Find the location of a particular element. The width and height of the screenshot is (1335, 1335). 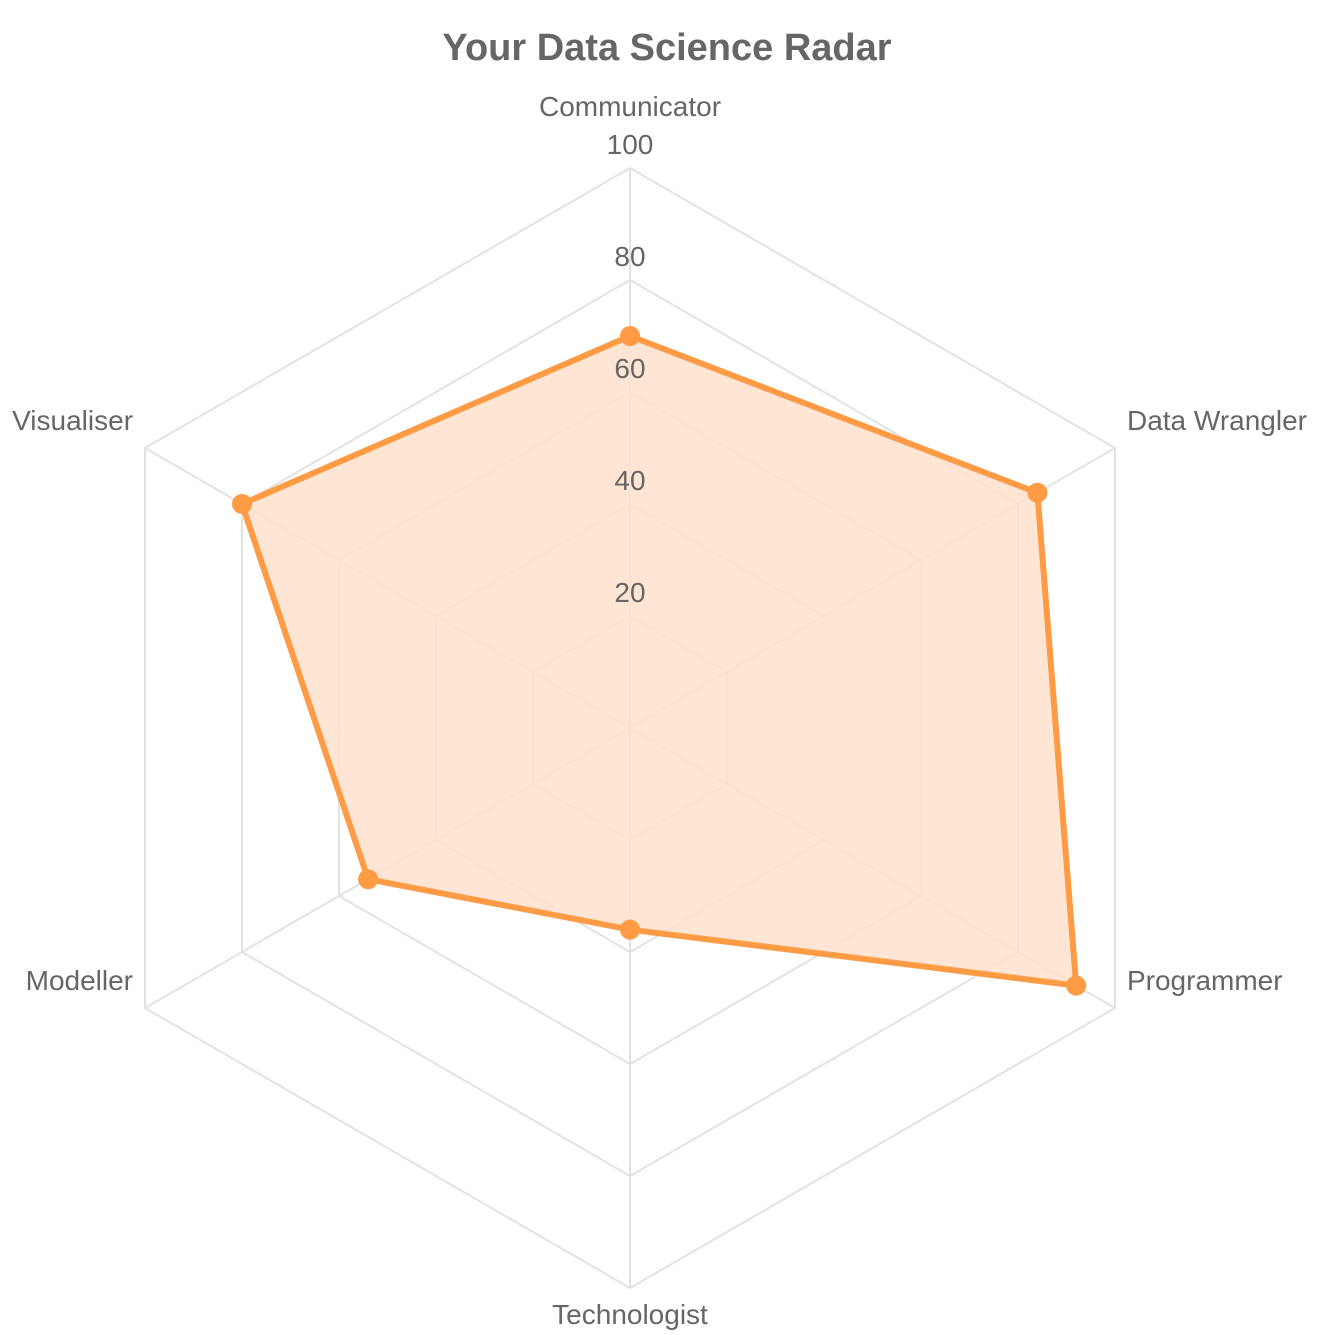

tick-label-40: 40 is located at coordinates (629, 480).